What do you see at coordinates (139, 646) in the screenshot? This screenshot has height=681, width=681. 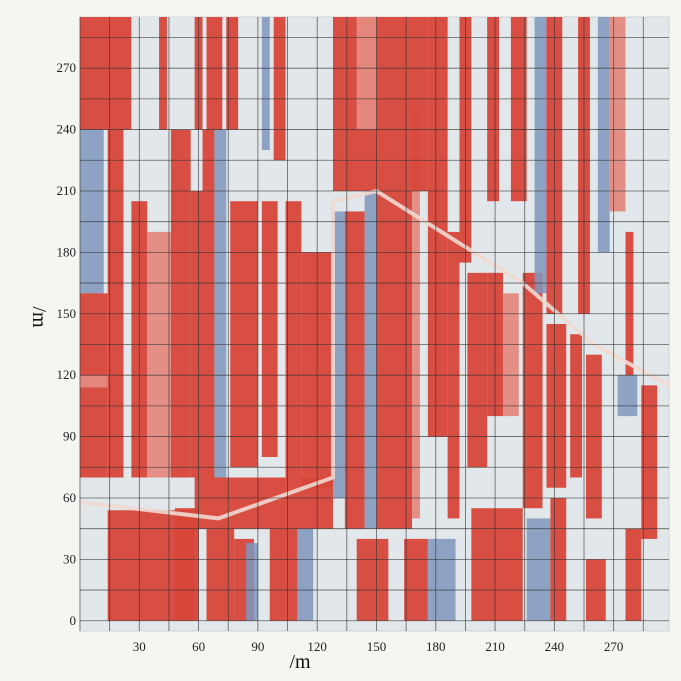 I see `x-tick-label: 30` at bounding box center [139, 646].